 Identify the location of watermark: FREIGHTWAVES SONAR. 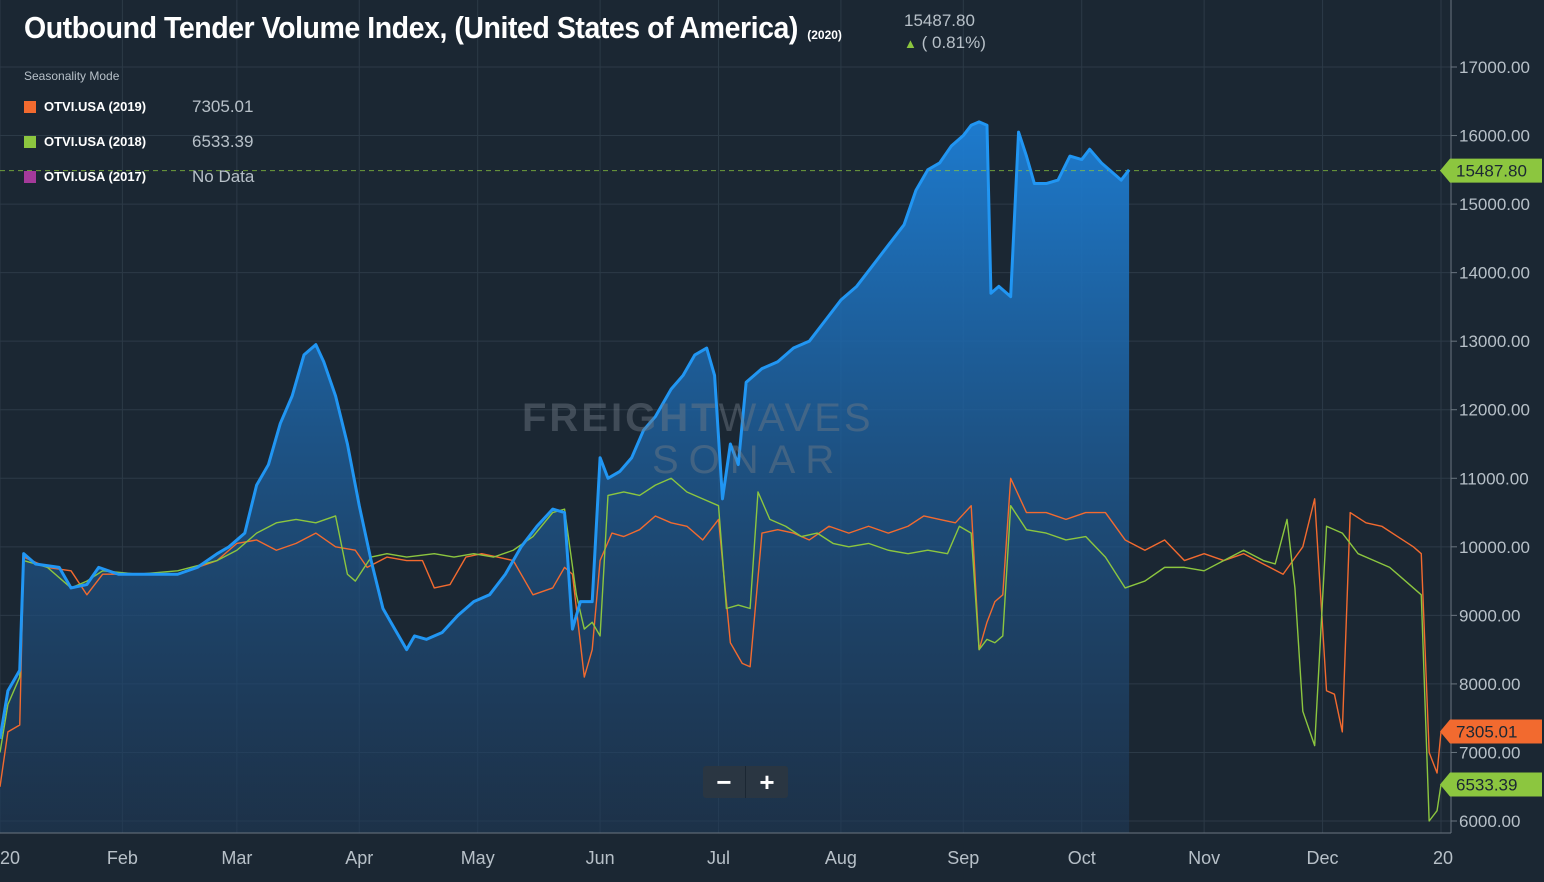
(698, 438).